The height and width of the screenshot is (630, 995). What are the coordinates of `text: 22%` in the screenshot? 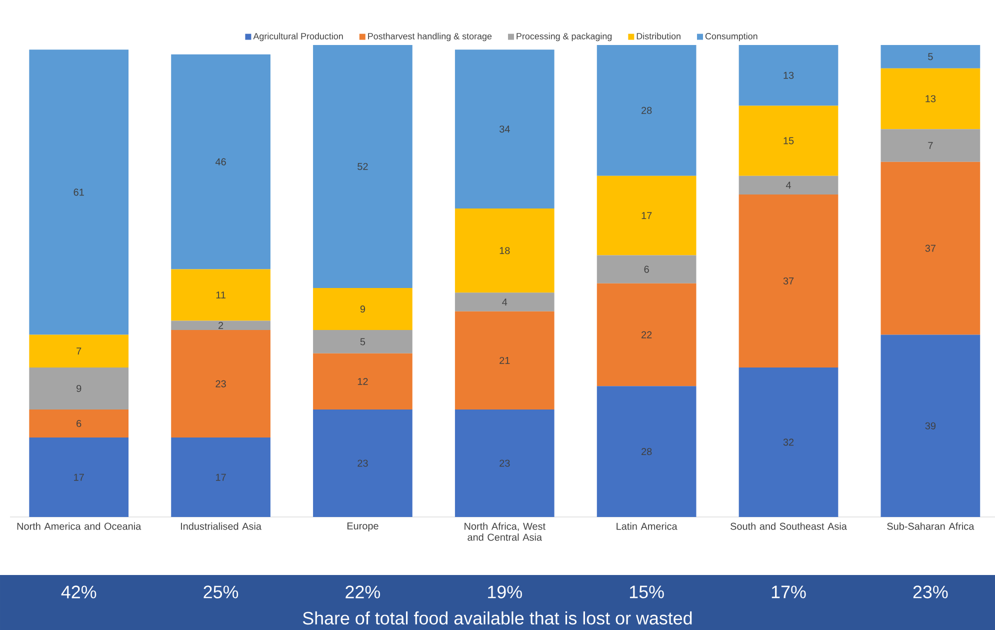 It's located at (363, 592).